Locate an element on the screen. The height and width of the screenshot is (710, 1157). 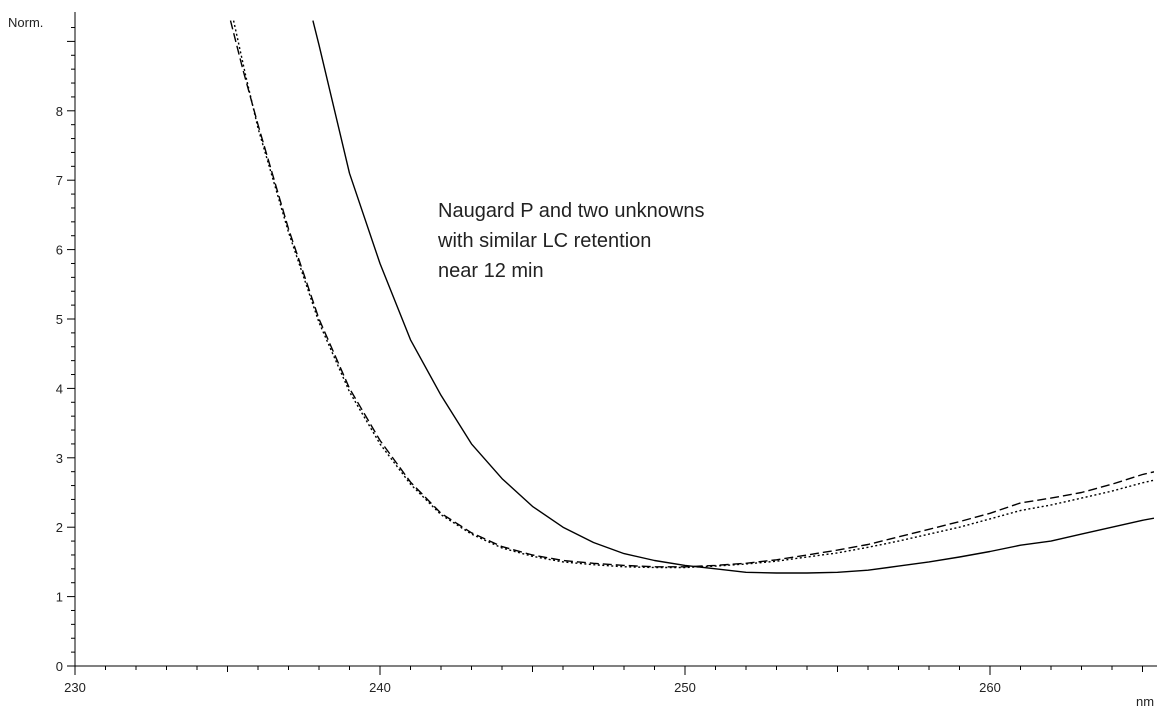
x-tick-label: 260 is located at coordinates (990, 687).